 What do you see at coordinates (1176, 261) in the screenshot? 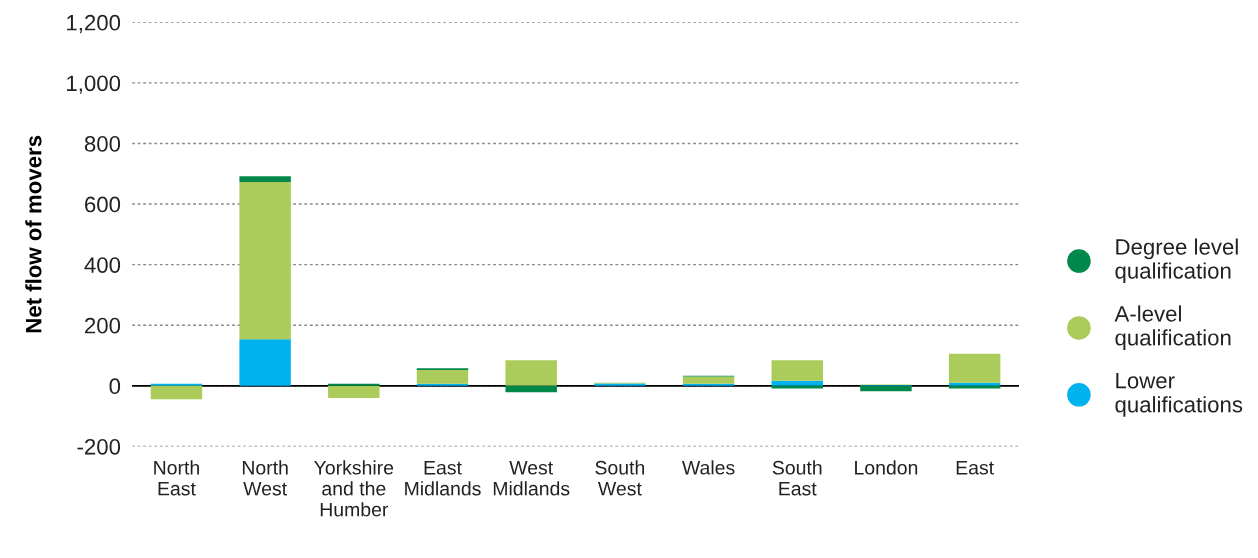
I see `legend-label: Degree level qualification` at bounding box center [1176, 261].